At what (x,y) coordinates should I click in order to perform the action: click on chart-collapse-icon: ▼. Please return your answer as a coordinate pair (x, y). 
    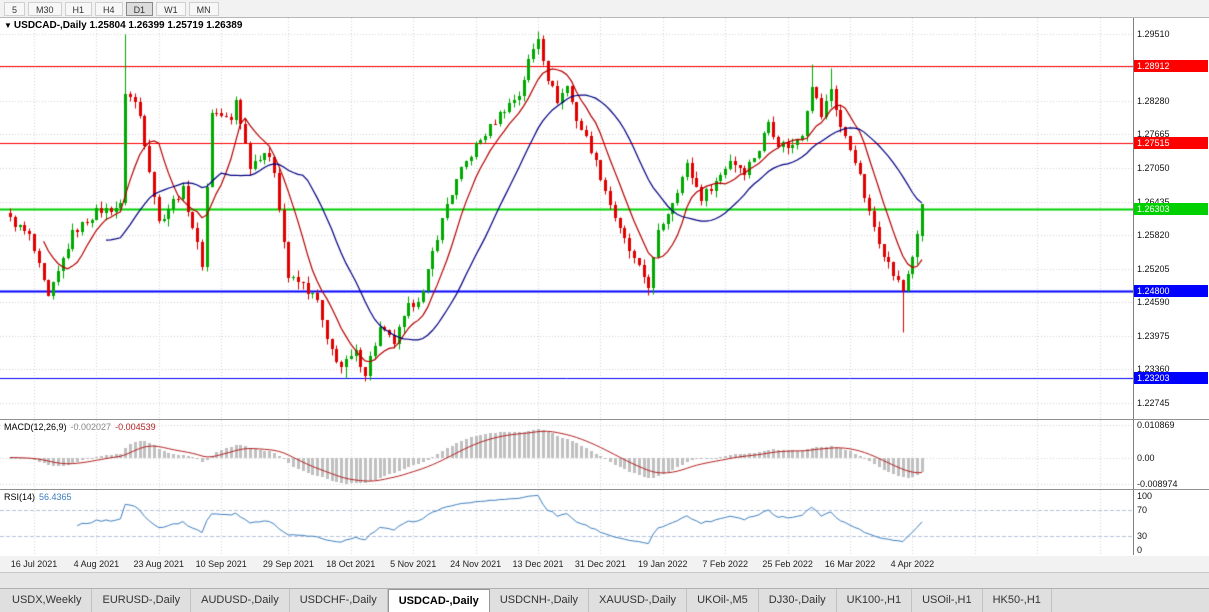
    Looking at the image, I should click on (8, 25).